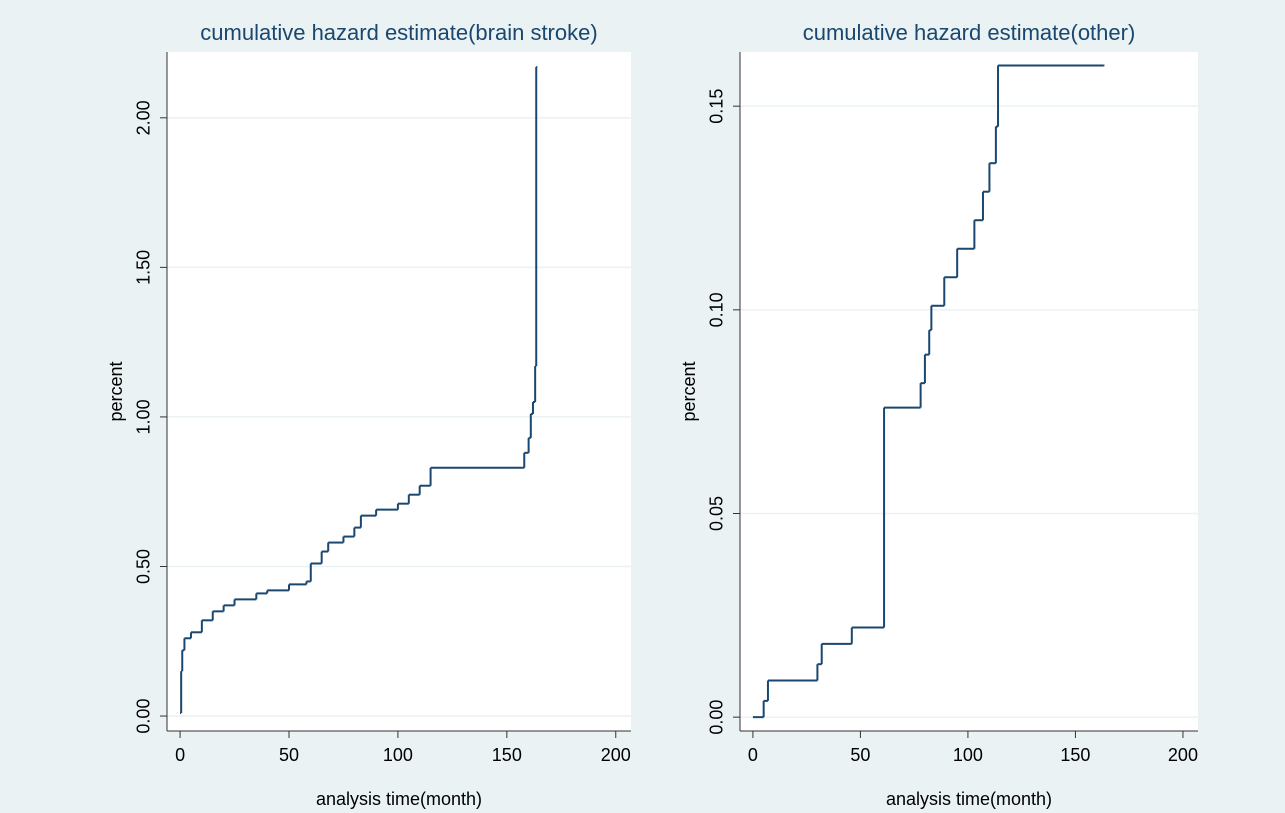  I want to click on y-tick-label: 0.50, so click(144, 566).